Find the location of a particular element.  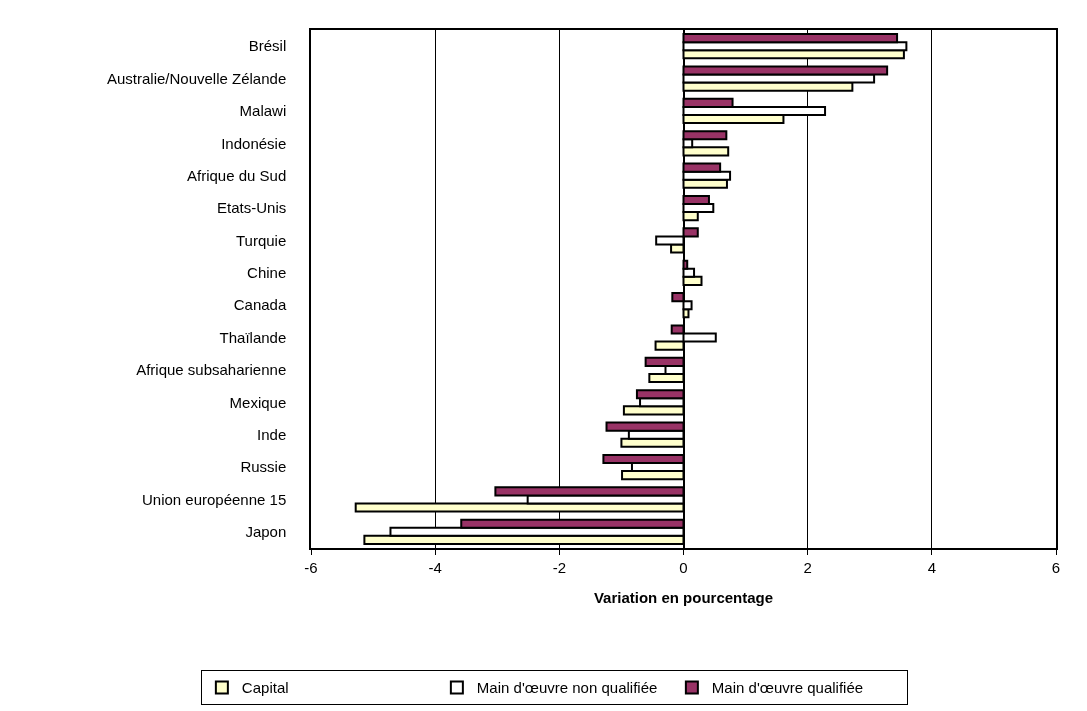

legend-label: Capital is located at coordinates (265, 688).